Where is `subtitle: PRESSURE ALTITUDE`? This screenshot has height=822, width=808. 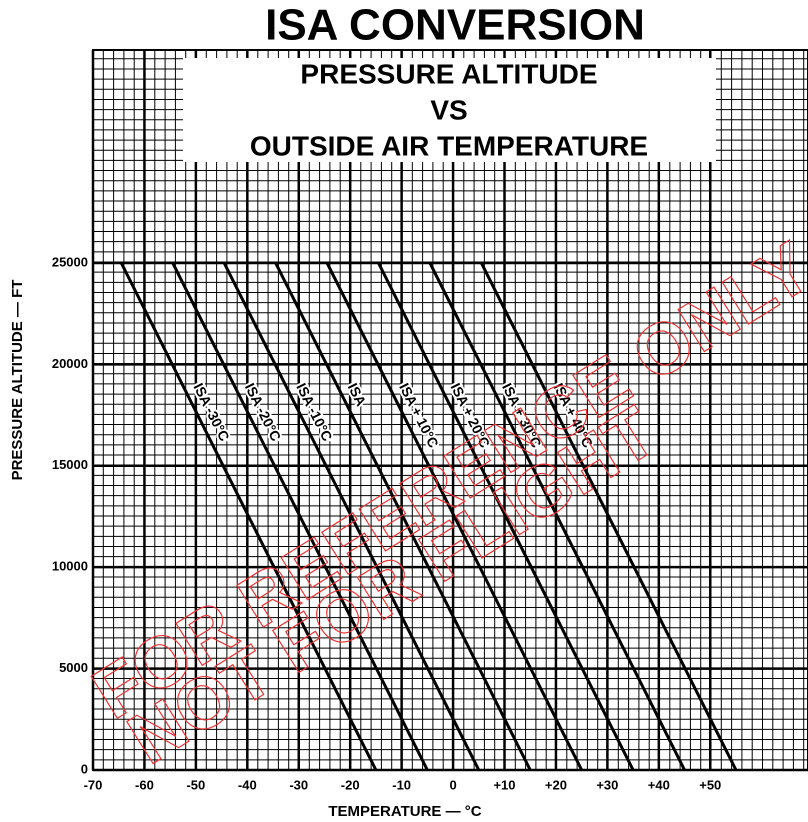 subtitle: PRESSURE ALTITUDE is located at coordinates (448, 73).